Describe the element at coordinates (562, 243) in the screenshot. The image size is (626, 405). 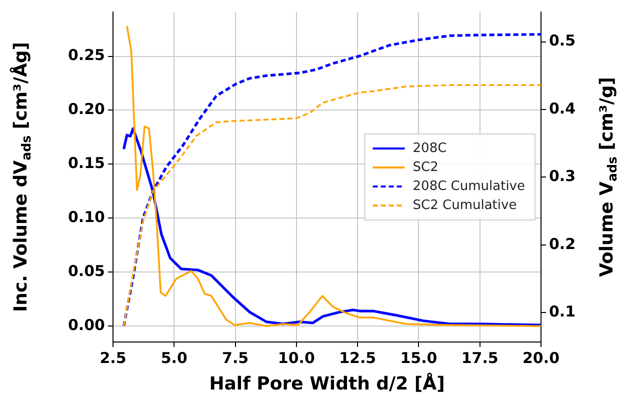
I see `y2-tick-label: 0.2` at that location.